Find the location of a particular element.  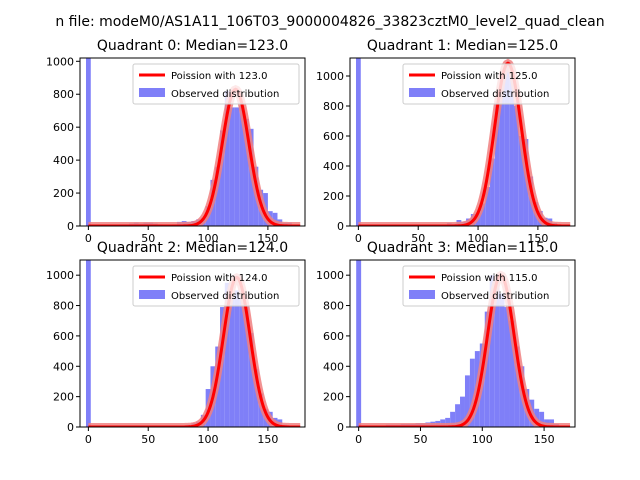

quadrant-1-ytick-label-400: 400 is located at coordinates (333, 166).